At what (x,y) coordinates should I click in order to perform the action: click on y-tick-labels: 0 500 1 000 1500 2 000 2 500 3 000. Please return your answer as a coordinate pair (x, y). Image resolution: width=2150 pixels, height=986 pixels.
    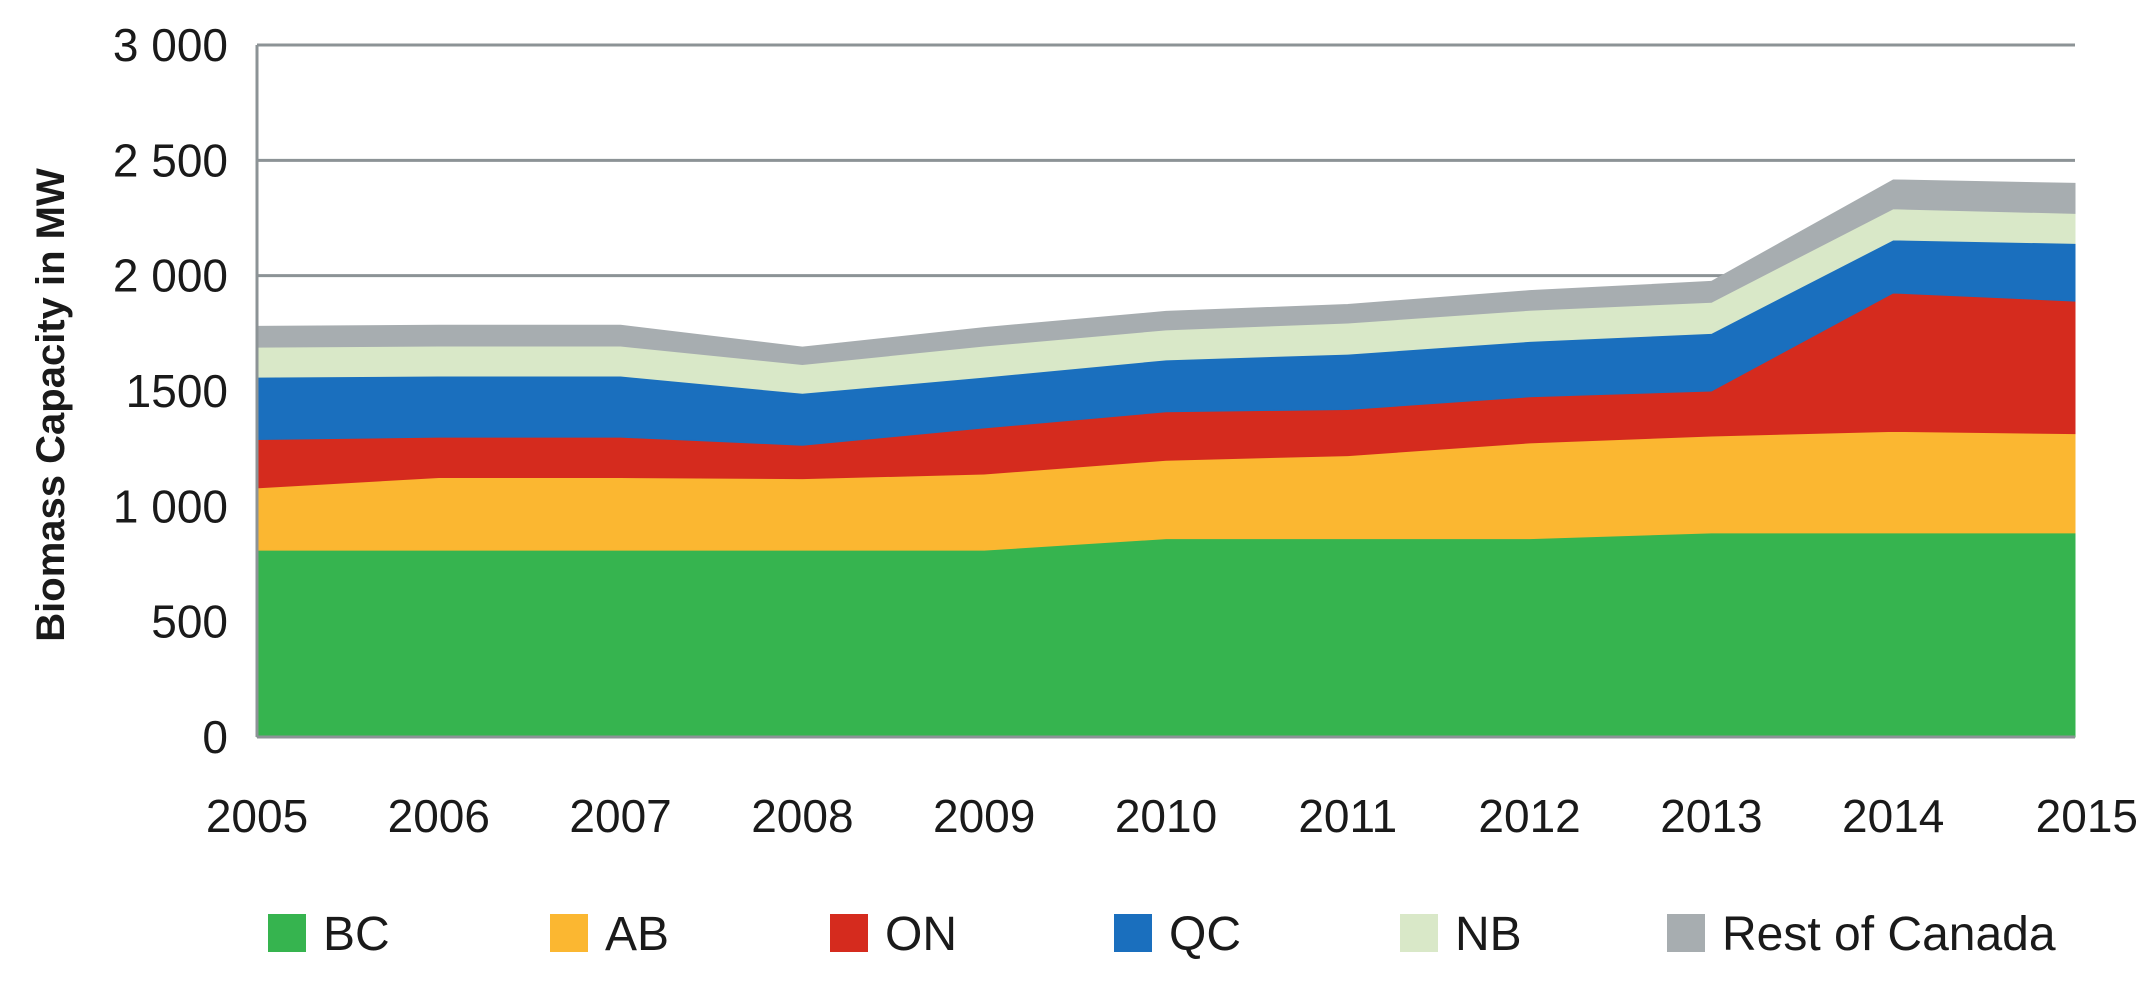
    Looking at the image, I should click on (170, 391).